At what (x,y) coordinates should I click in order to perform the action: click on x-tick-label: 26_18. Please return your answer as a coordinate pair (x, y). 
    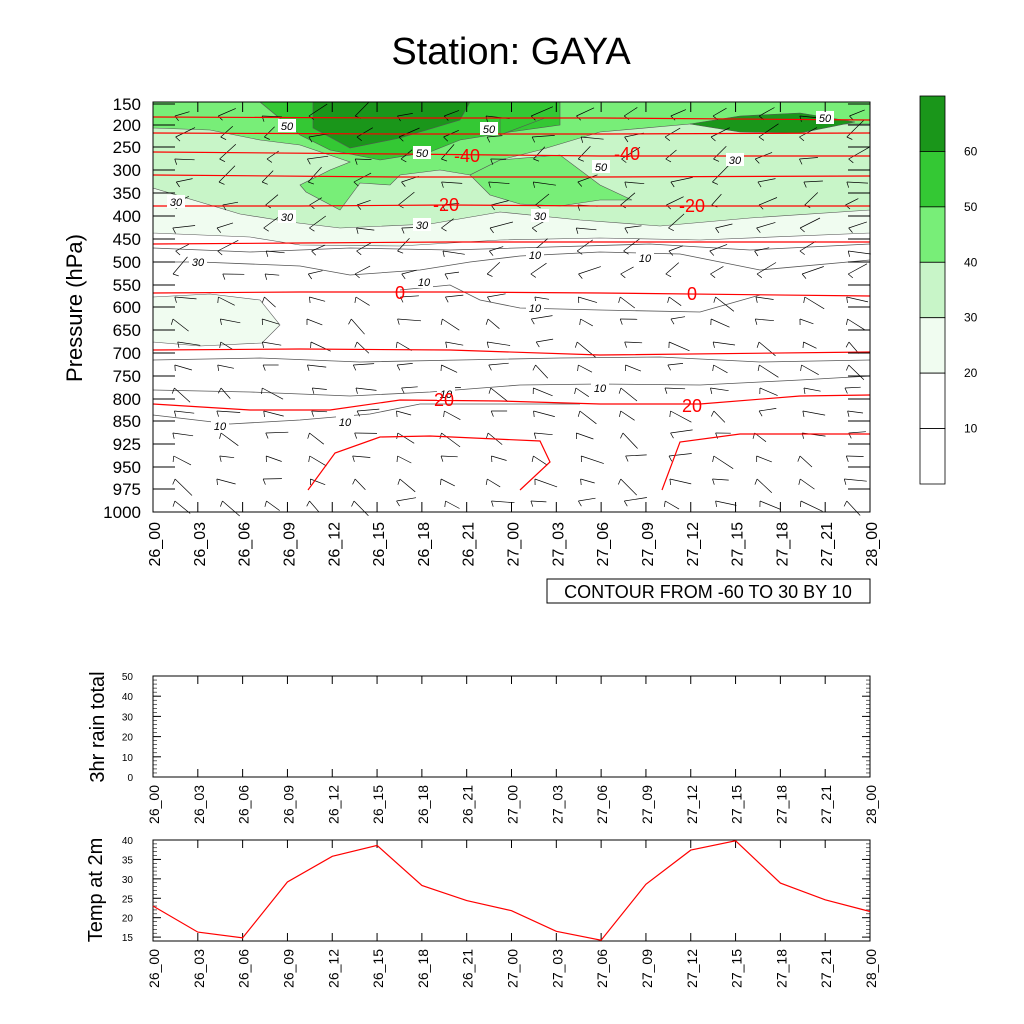
    Looking at the image, I should click on (424, 544).